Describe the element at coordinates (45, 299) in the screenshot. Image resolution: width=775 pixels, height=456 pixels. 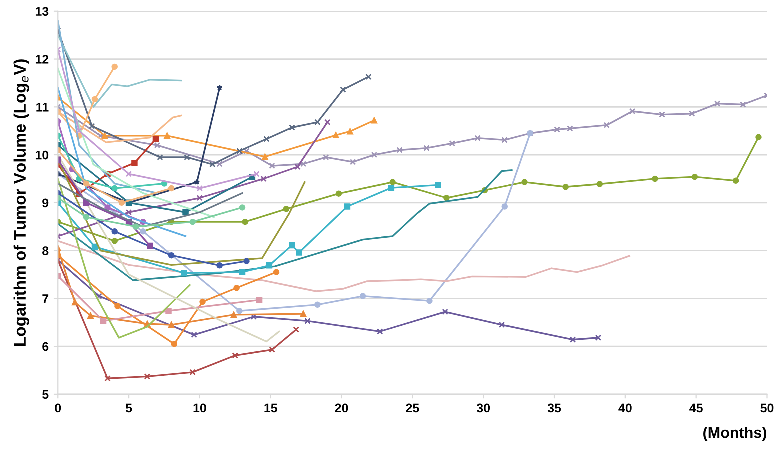
I see `y-tick-label: 7` at that location.